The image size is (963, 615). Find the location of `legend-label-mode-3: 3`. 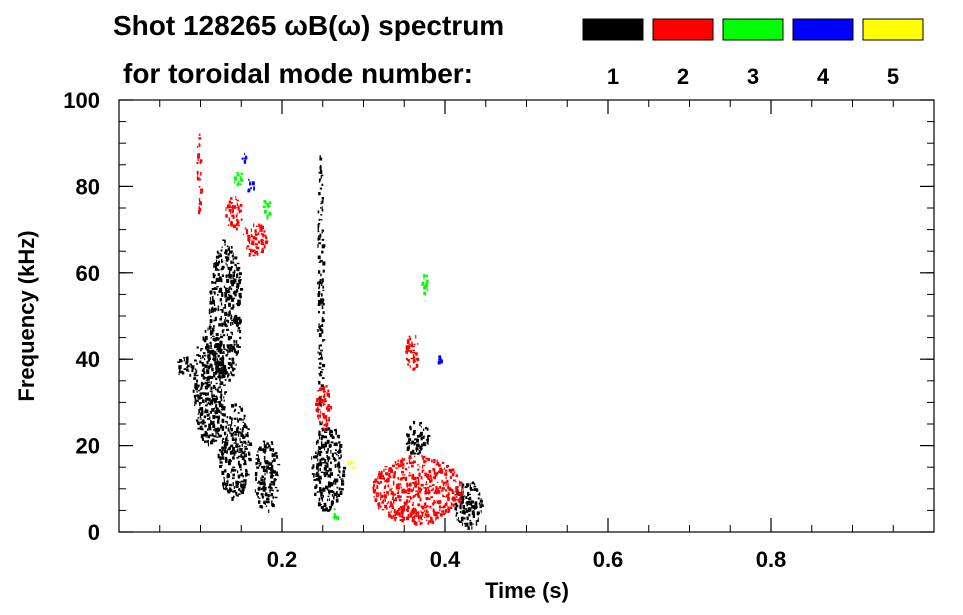

legend-label-mode-3: 3 is located at coordinates (753, 76).